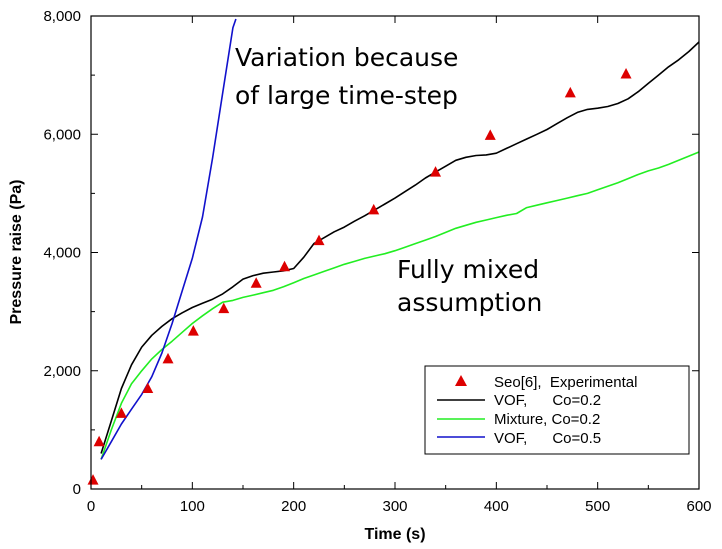  I want to click on x-tick-label: 600, so click(698, 506).